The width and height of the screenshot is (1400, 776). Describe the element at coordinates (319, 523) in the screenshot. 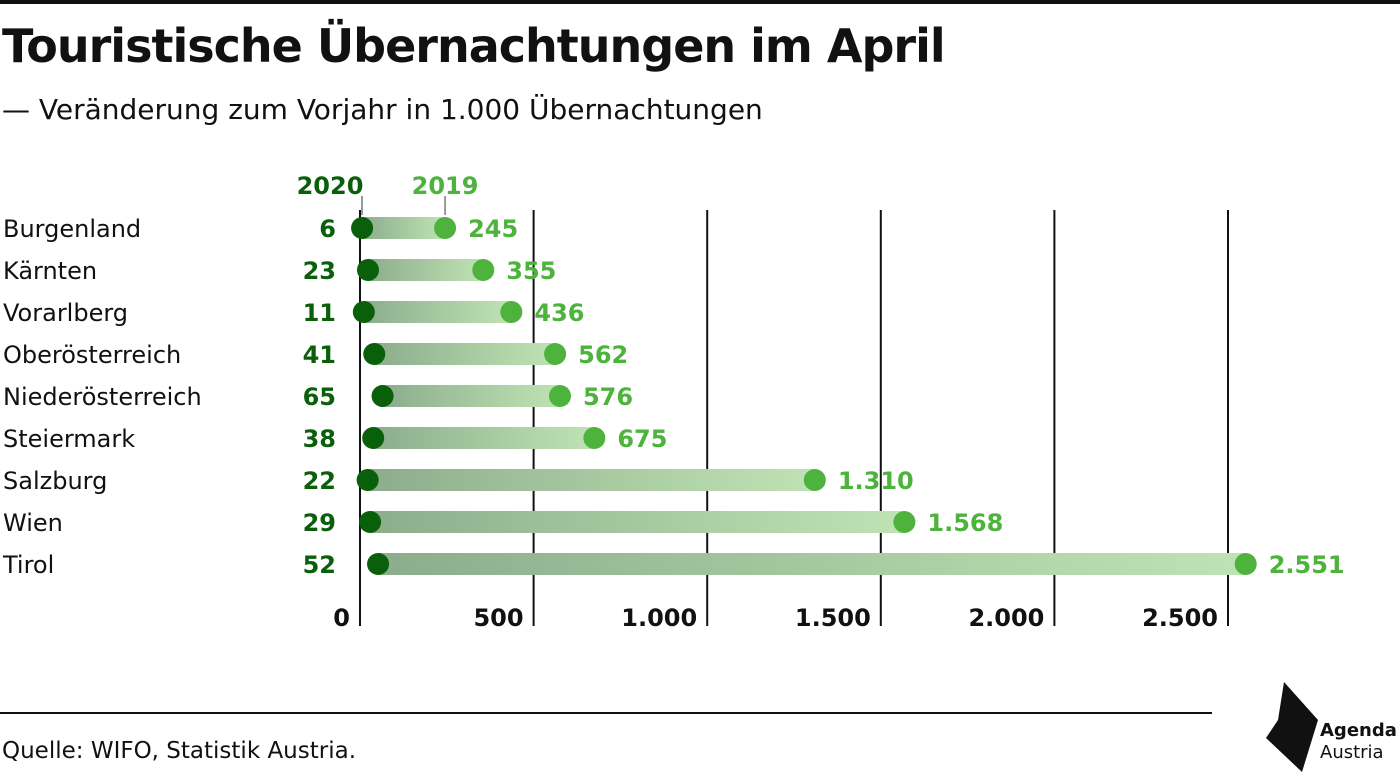

I see `value-label-2020: 29` at that location.